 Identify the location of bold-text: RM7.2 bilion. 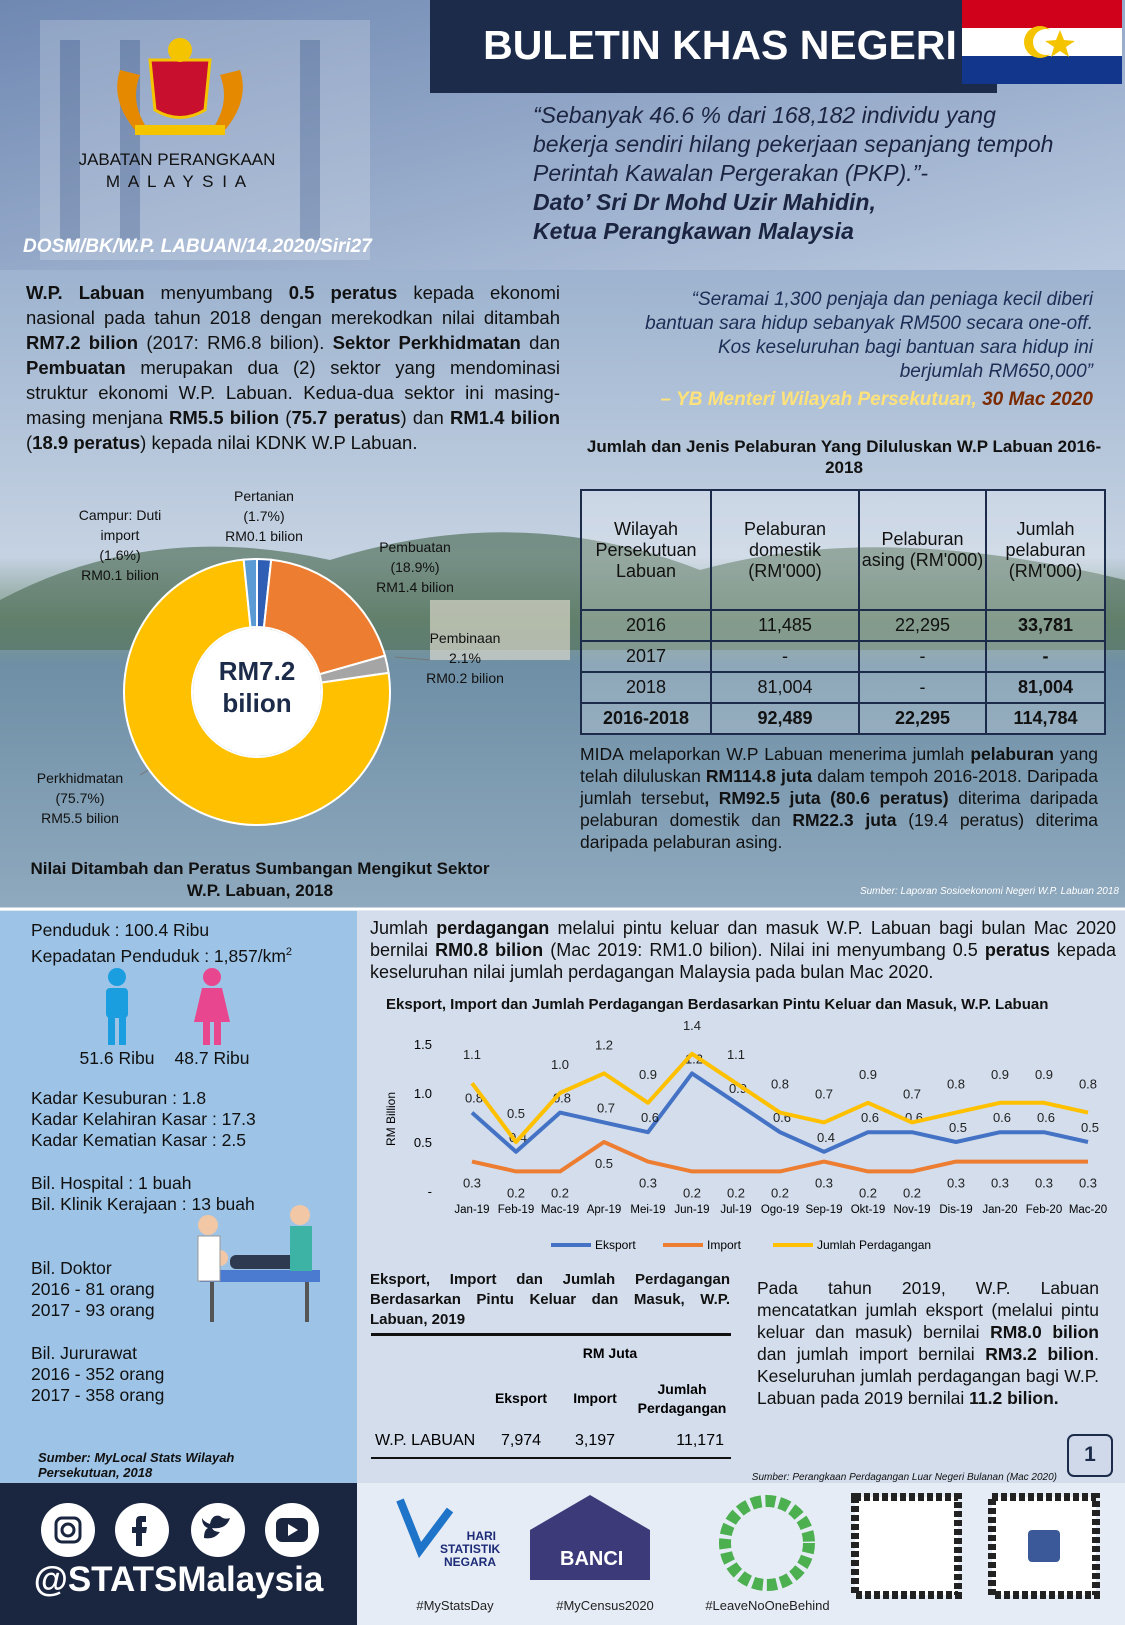
(82, 342).